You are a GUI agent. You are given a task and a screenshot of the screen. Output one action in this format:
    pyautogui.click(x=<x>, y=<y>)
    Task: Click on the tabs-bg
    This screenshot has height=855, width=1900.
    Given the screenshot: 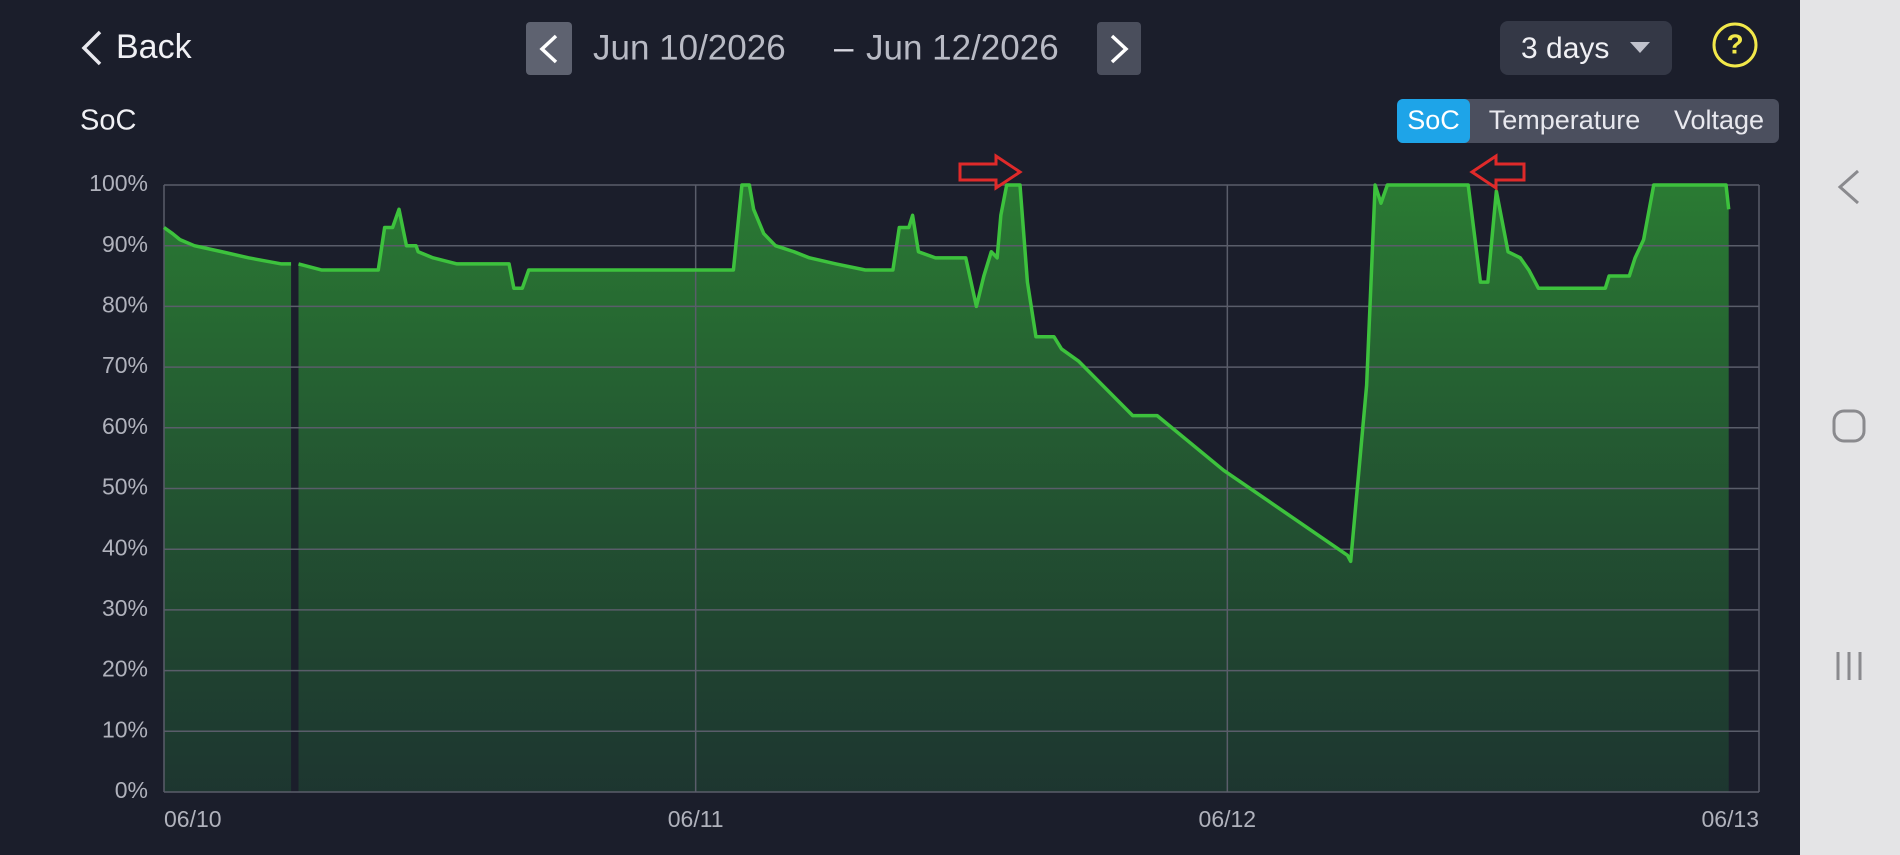 What is the action you would take?
    pyautogui.click(x=1588, y=121)
    